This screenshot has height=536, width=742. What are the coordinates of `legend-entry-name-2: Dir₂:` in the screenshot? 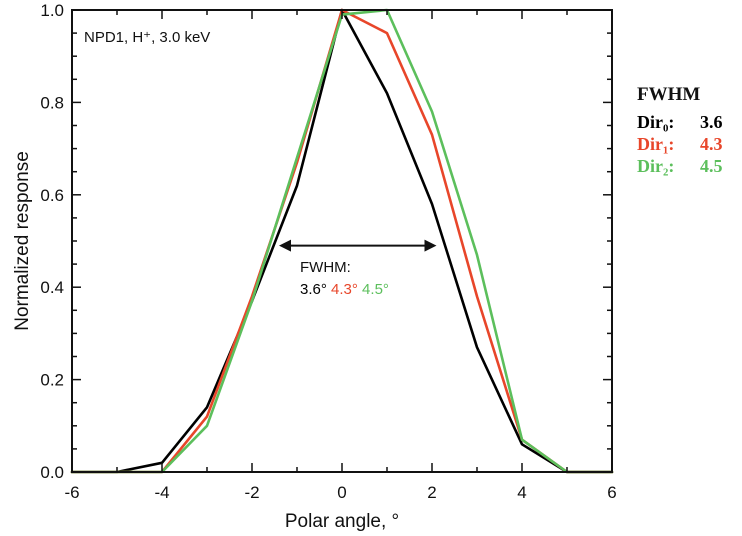 It's located at (655, 166).